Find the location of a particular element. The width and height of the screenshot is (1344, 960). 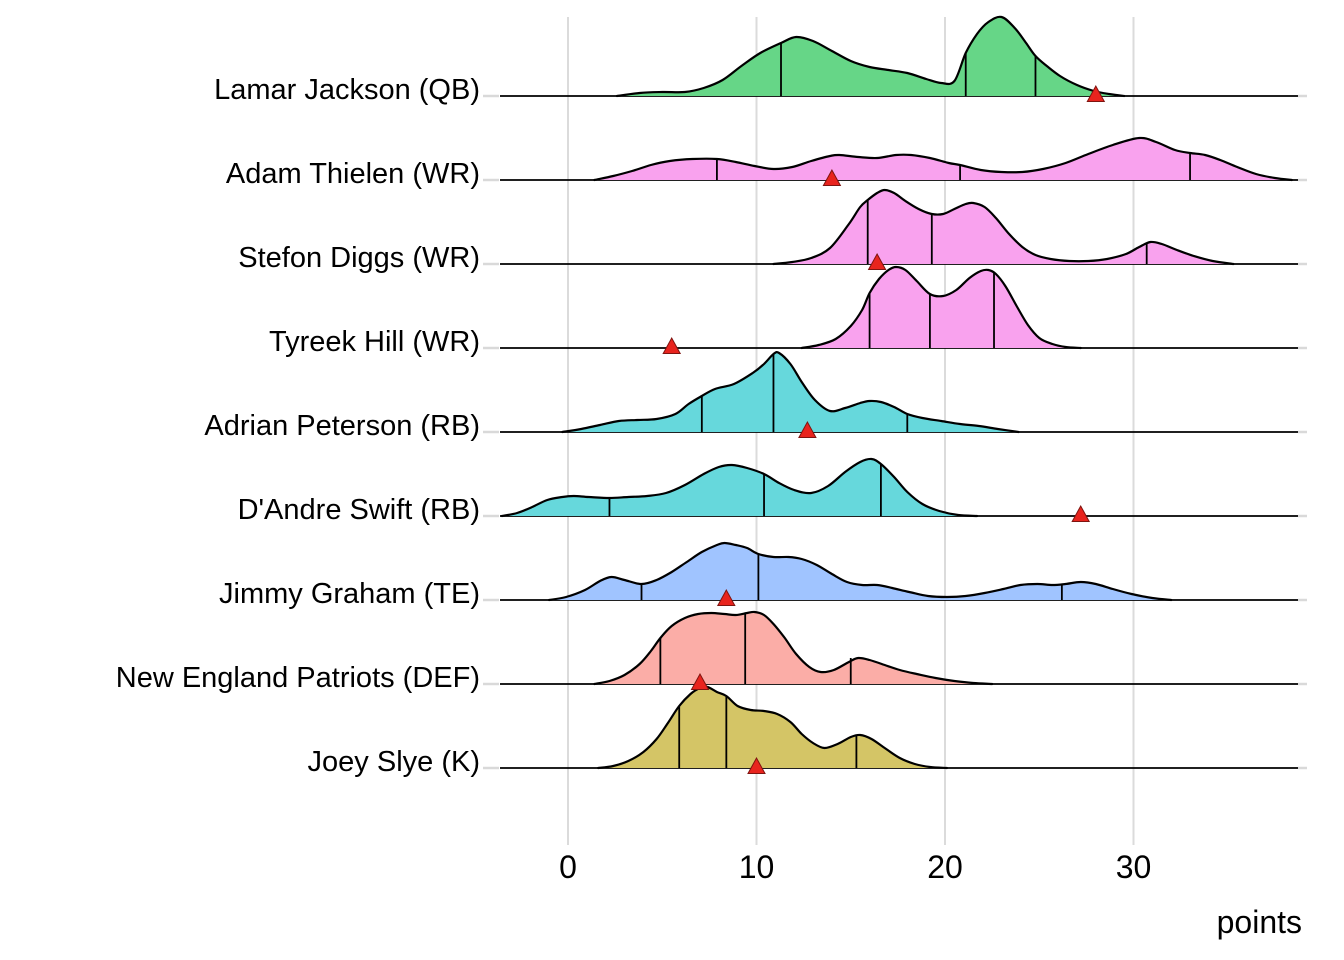

row-label: Joey Slye (K) is located at coordinates (394, 762).